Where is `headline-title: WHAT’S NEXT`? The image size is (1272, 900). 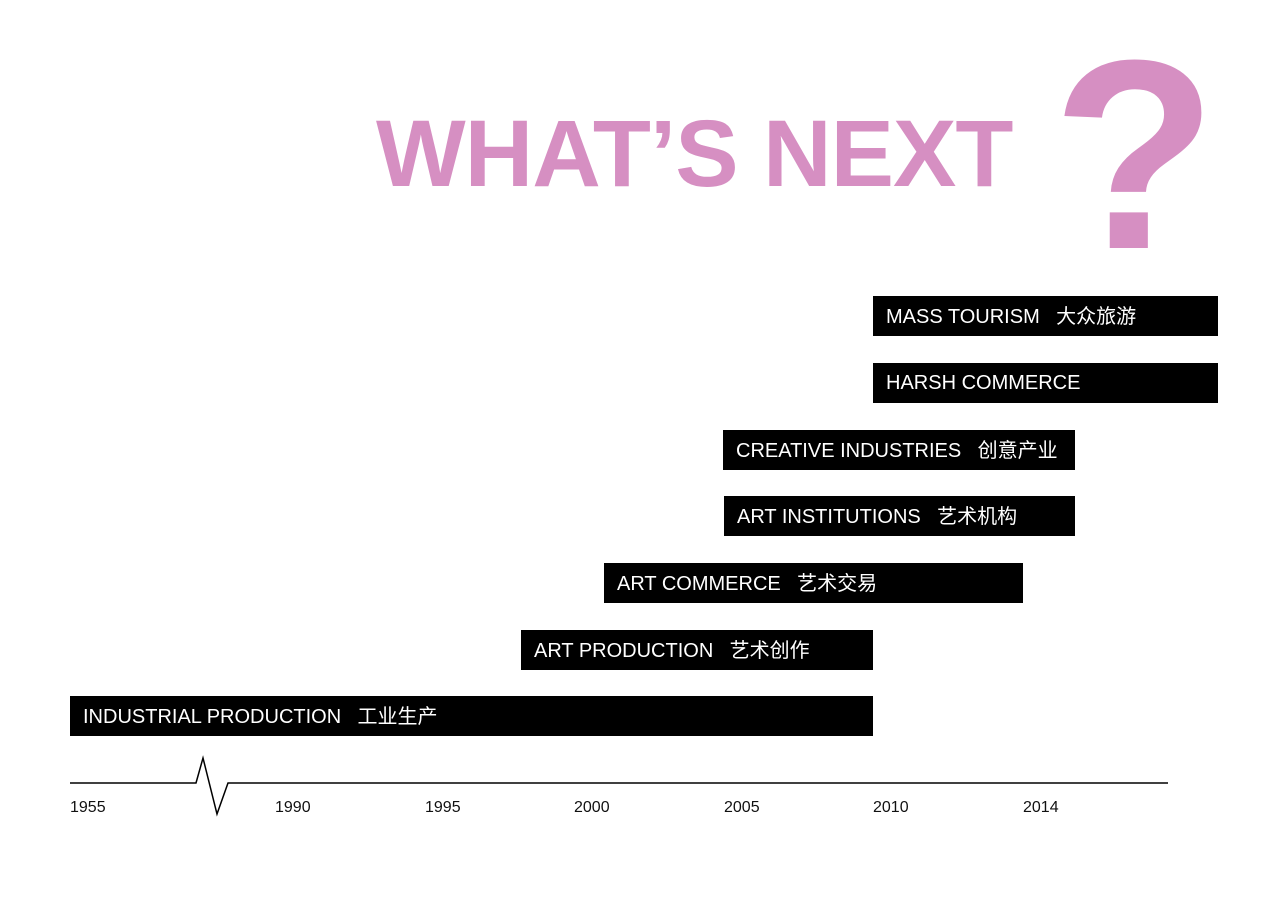
headline-title: WHAT’S NEXT is located at coordinates (694, 154).